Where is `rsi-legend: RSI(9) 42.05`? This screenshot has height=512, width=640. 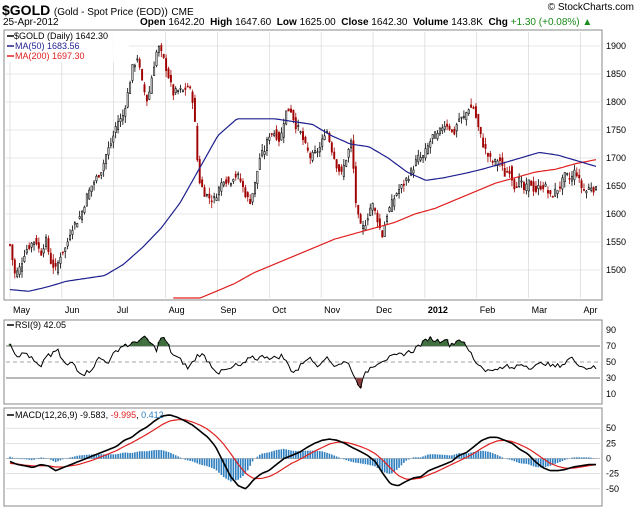 rsi-legend: RSI(9) 42.05 is located at coordinates (36, 325).